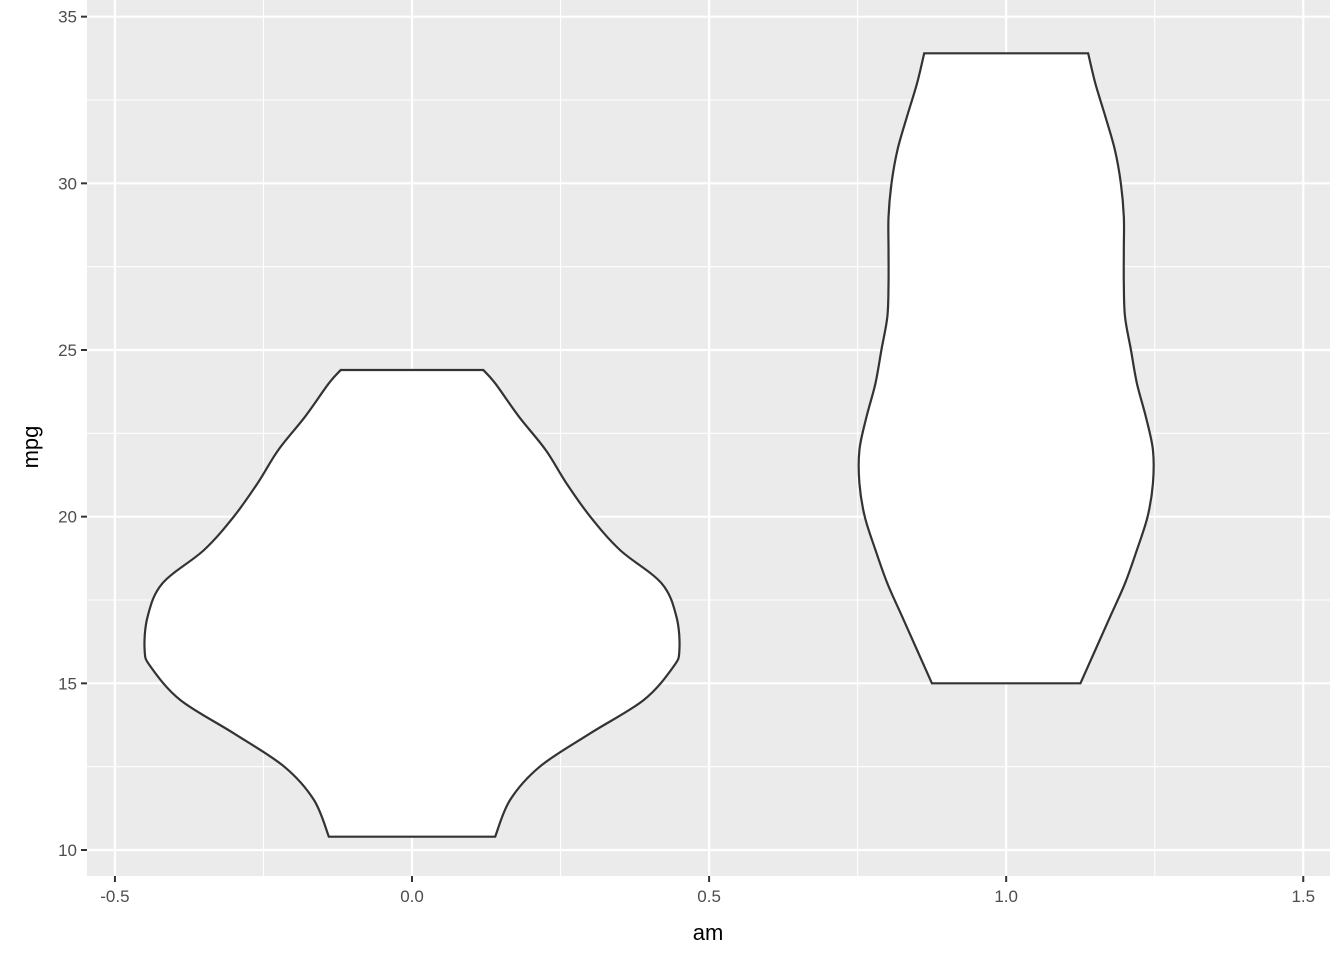  I want to click on y-tick-label: 10, so click(67, 850).